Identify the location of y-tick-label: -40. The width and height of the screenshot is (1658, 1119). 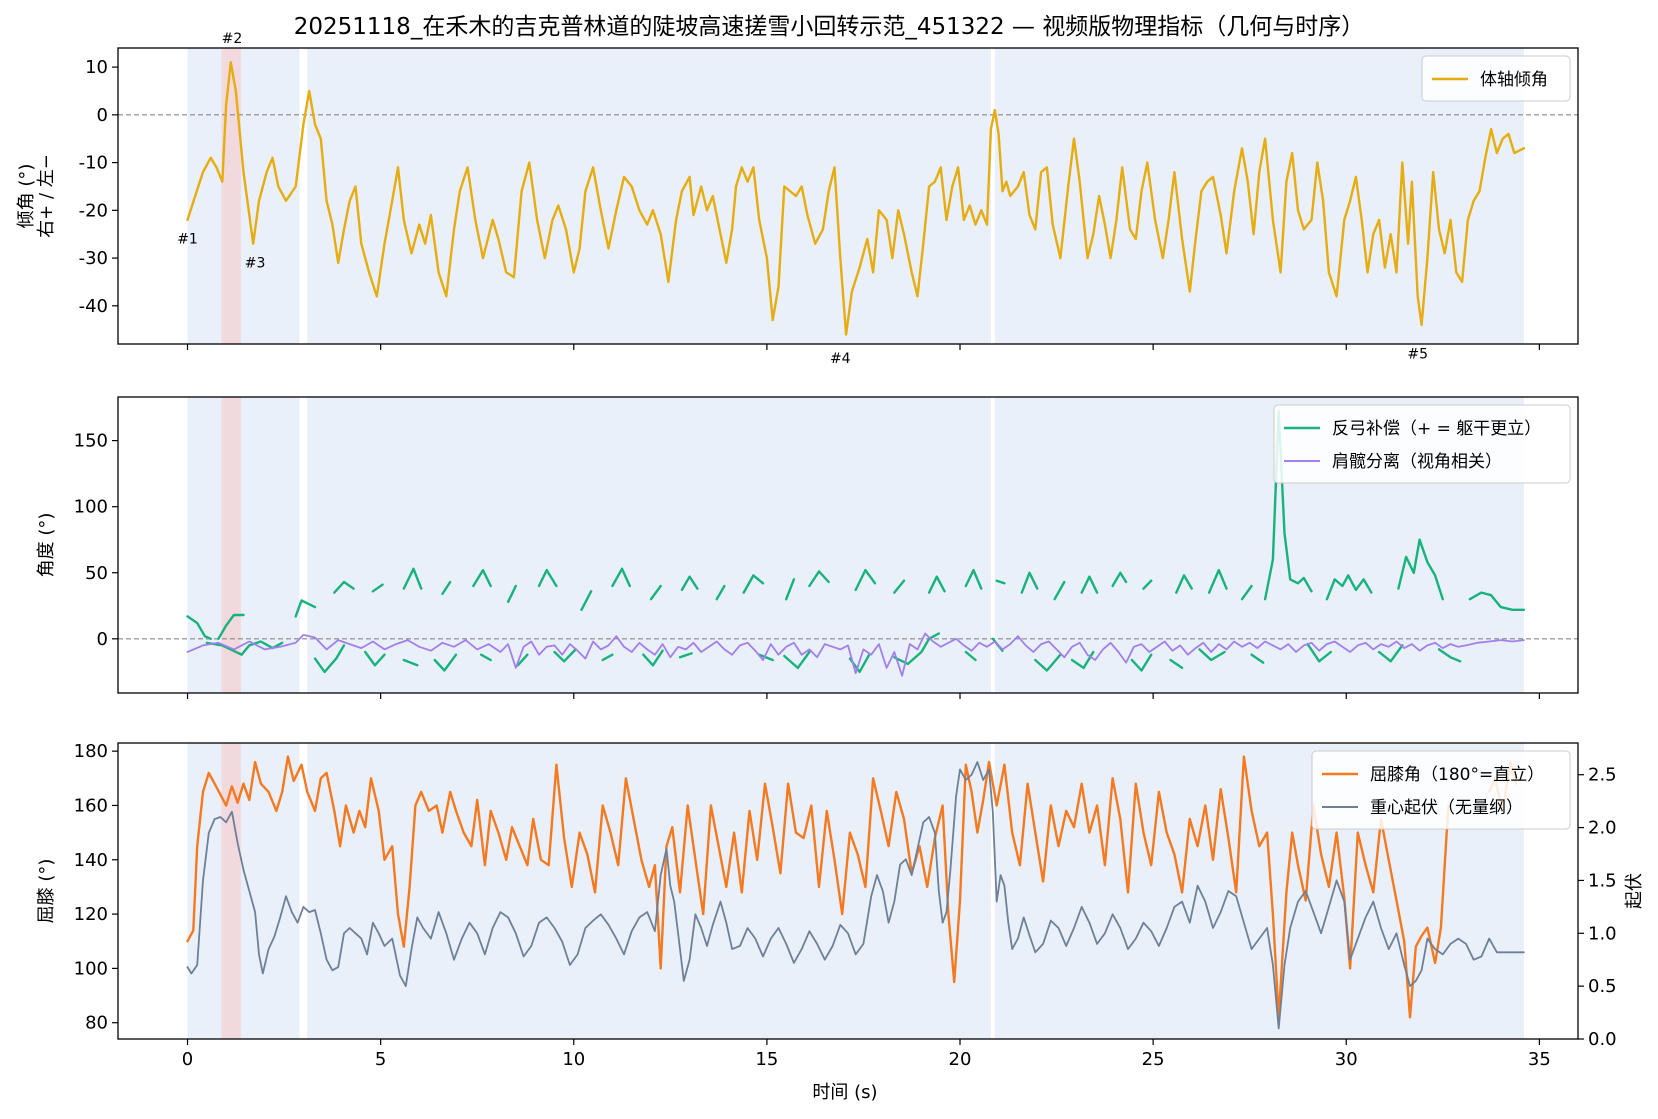
(93, 306).